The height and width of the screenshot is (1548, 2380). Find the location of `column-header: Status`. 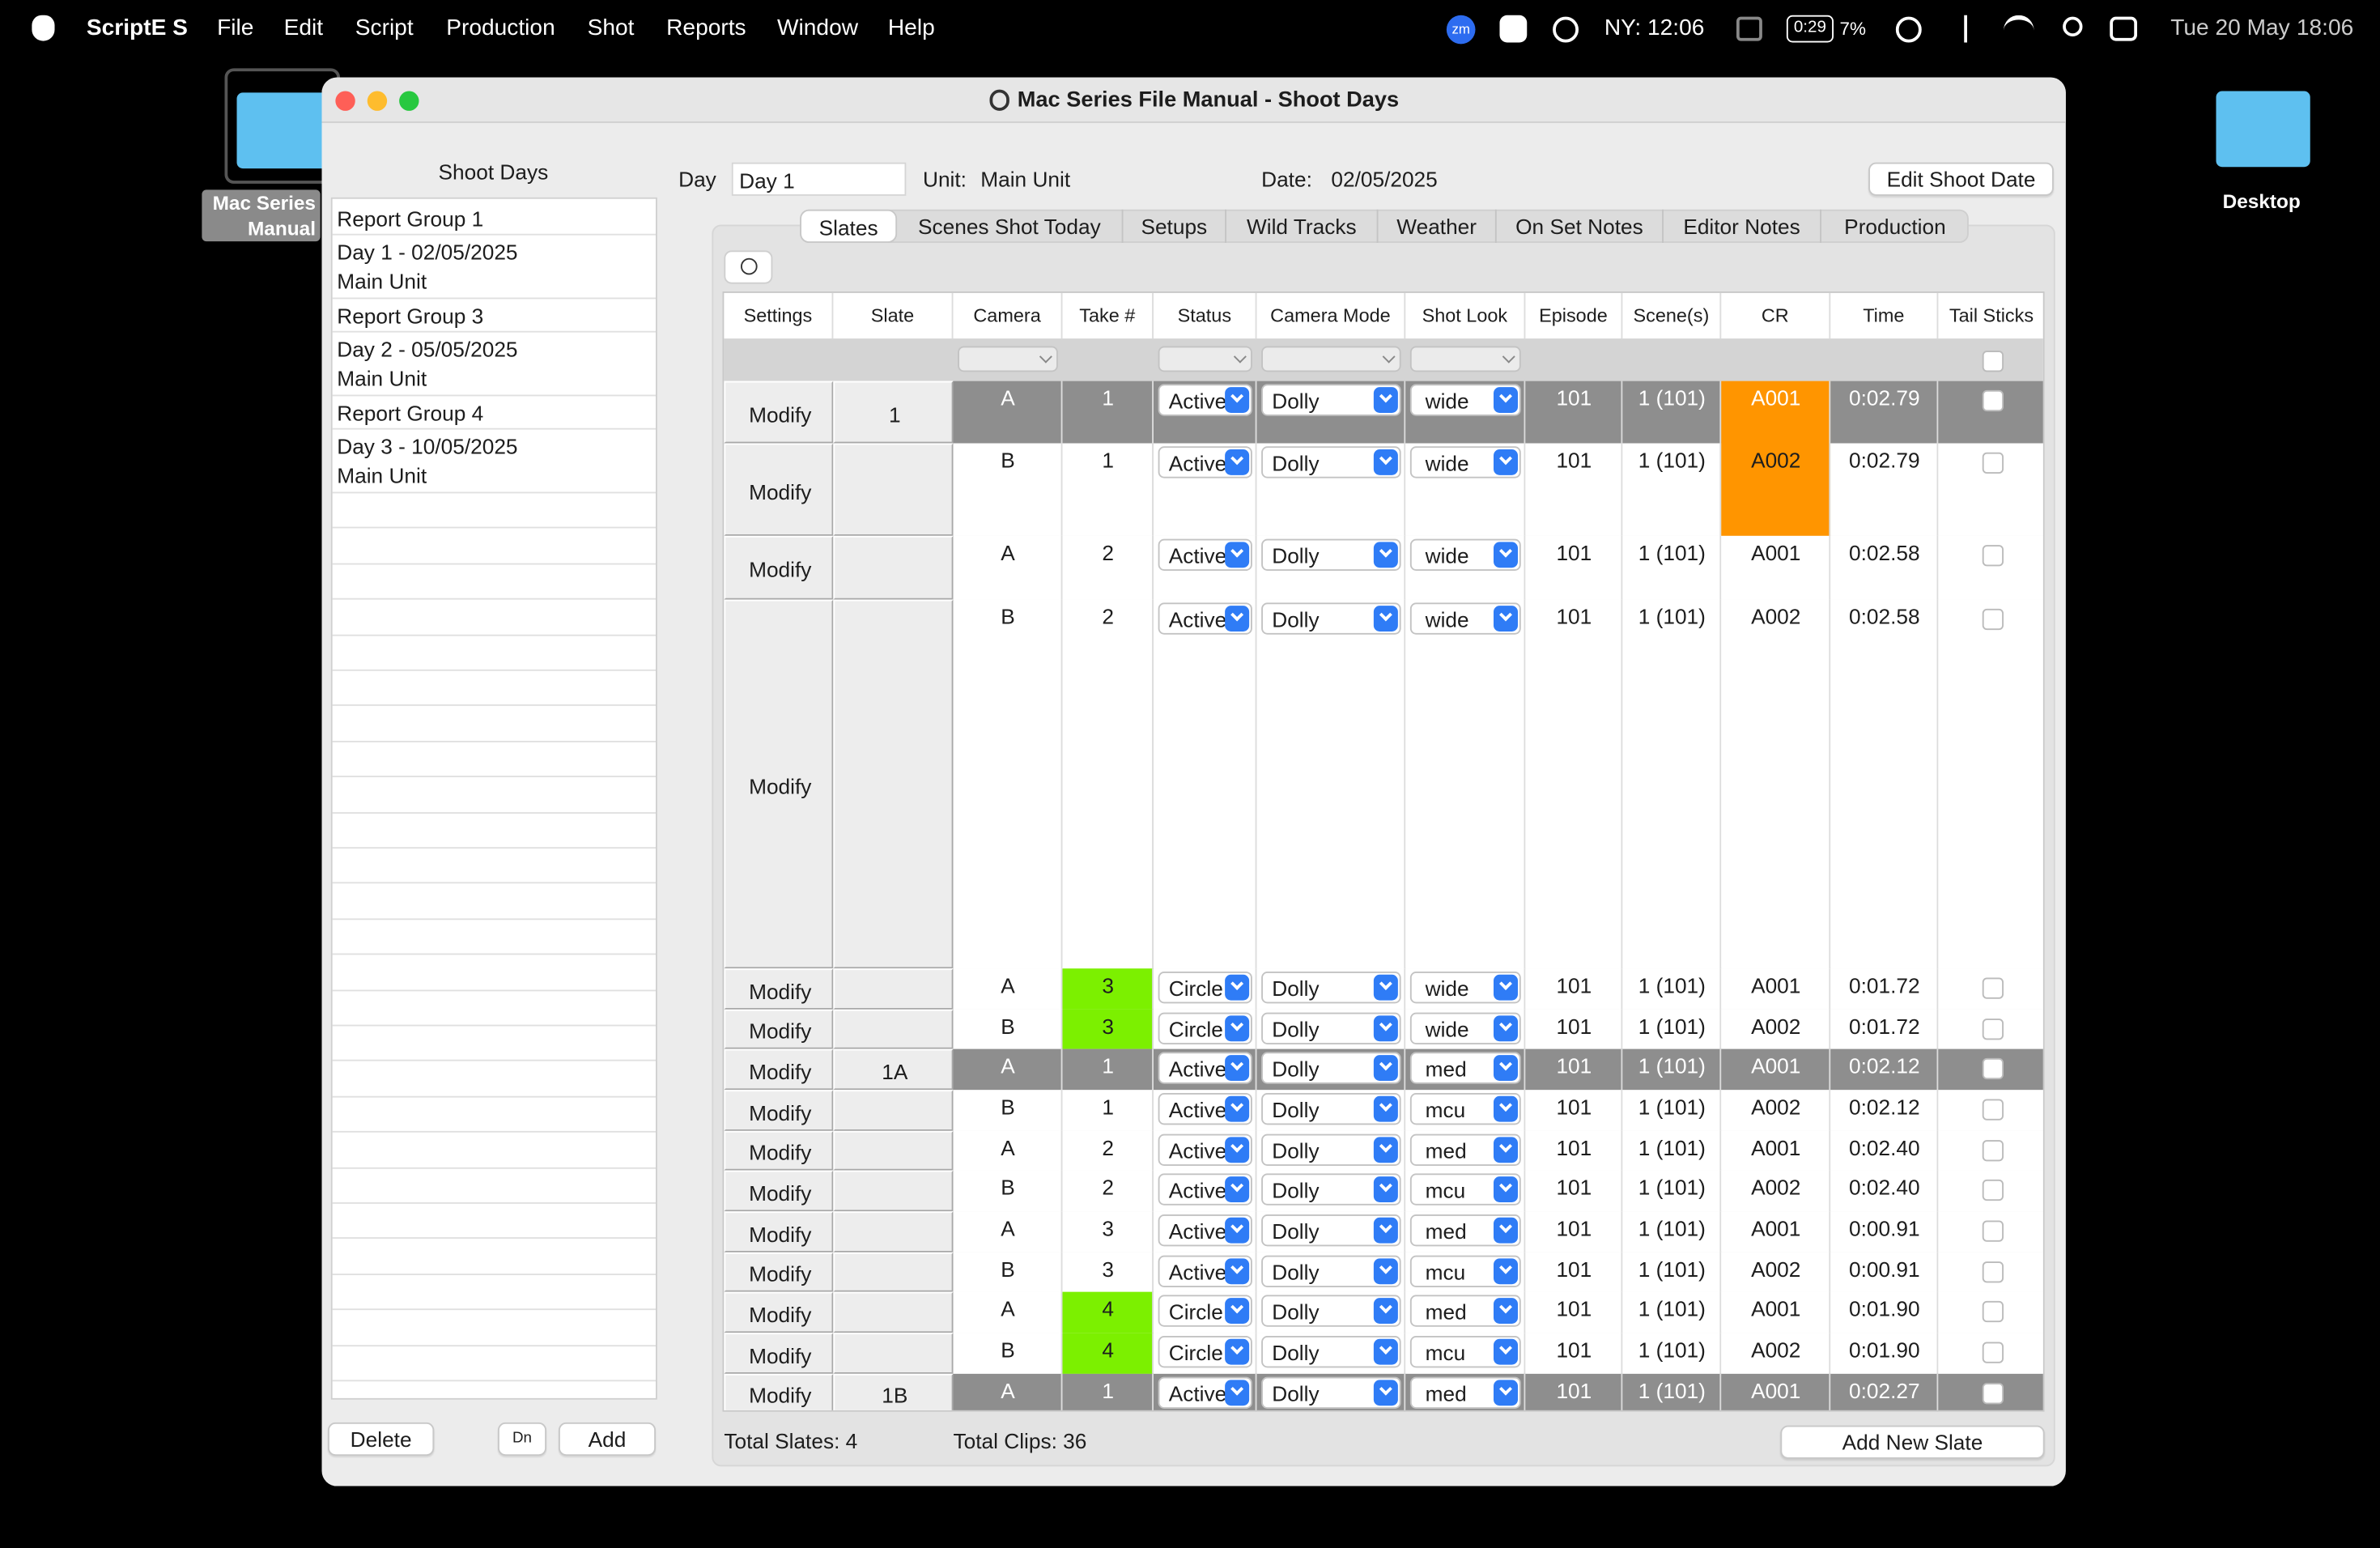

column-header: Status is located at coordinates (1205, 315).